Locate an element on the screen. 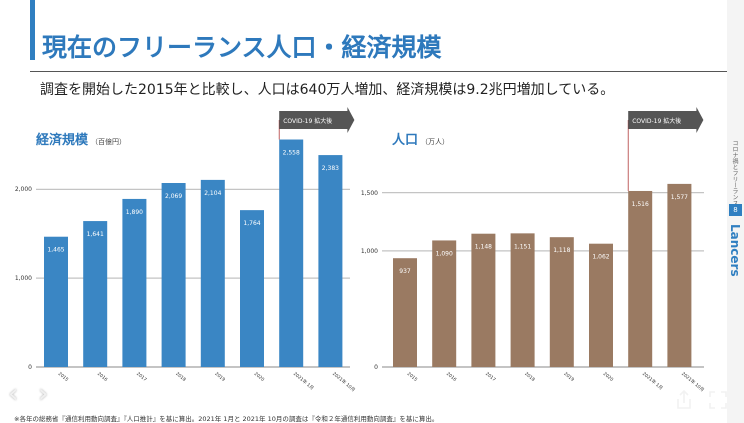 This screenshot has width=744, height=423. population-y-tick-label: 1,500 is located at coordinates (369, 193).